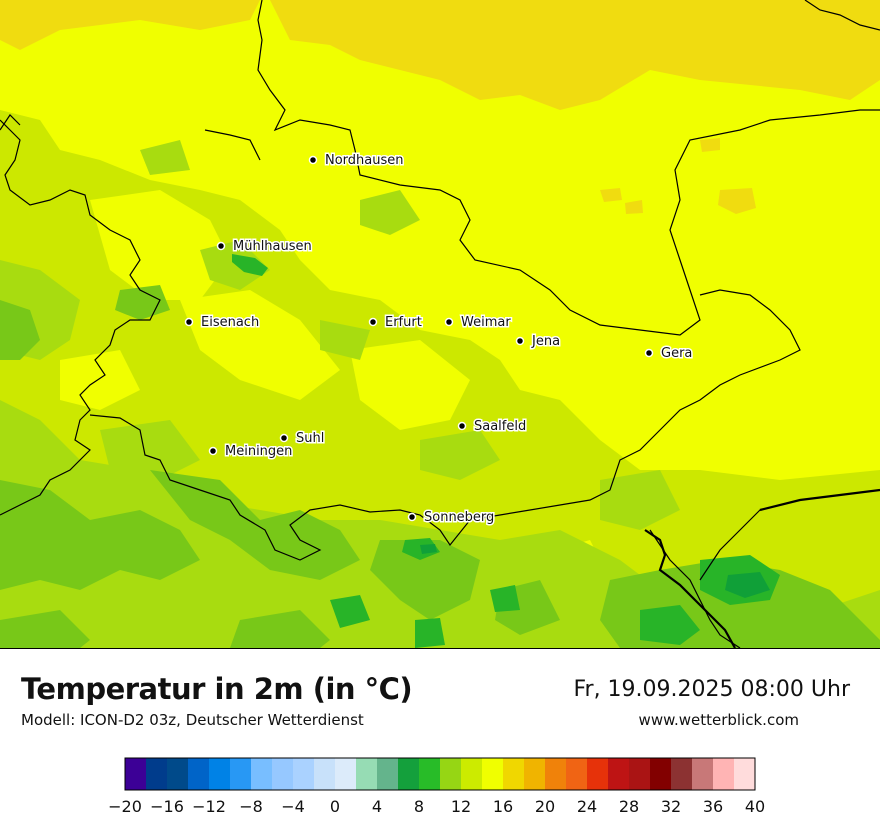 This screenshot has width=880, height=830. What do you see at coordinates (545, 806) in the screenshot?
I see `legend-tick-label: 20` at bounding box center [545, 806].